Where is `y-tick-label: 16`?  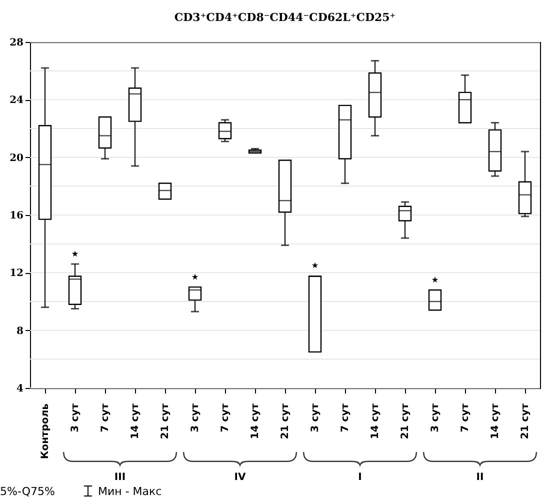
y-tick-label: 16 is located at coordinates (17, 216).